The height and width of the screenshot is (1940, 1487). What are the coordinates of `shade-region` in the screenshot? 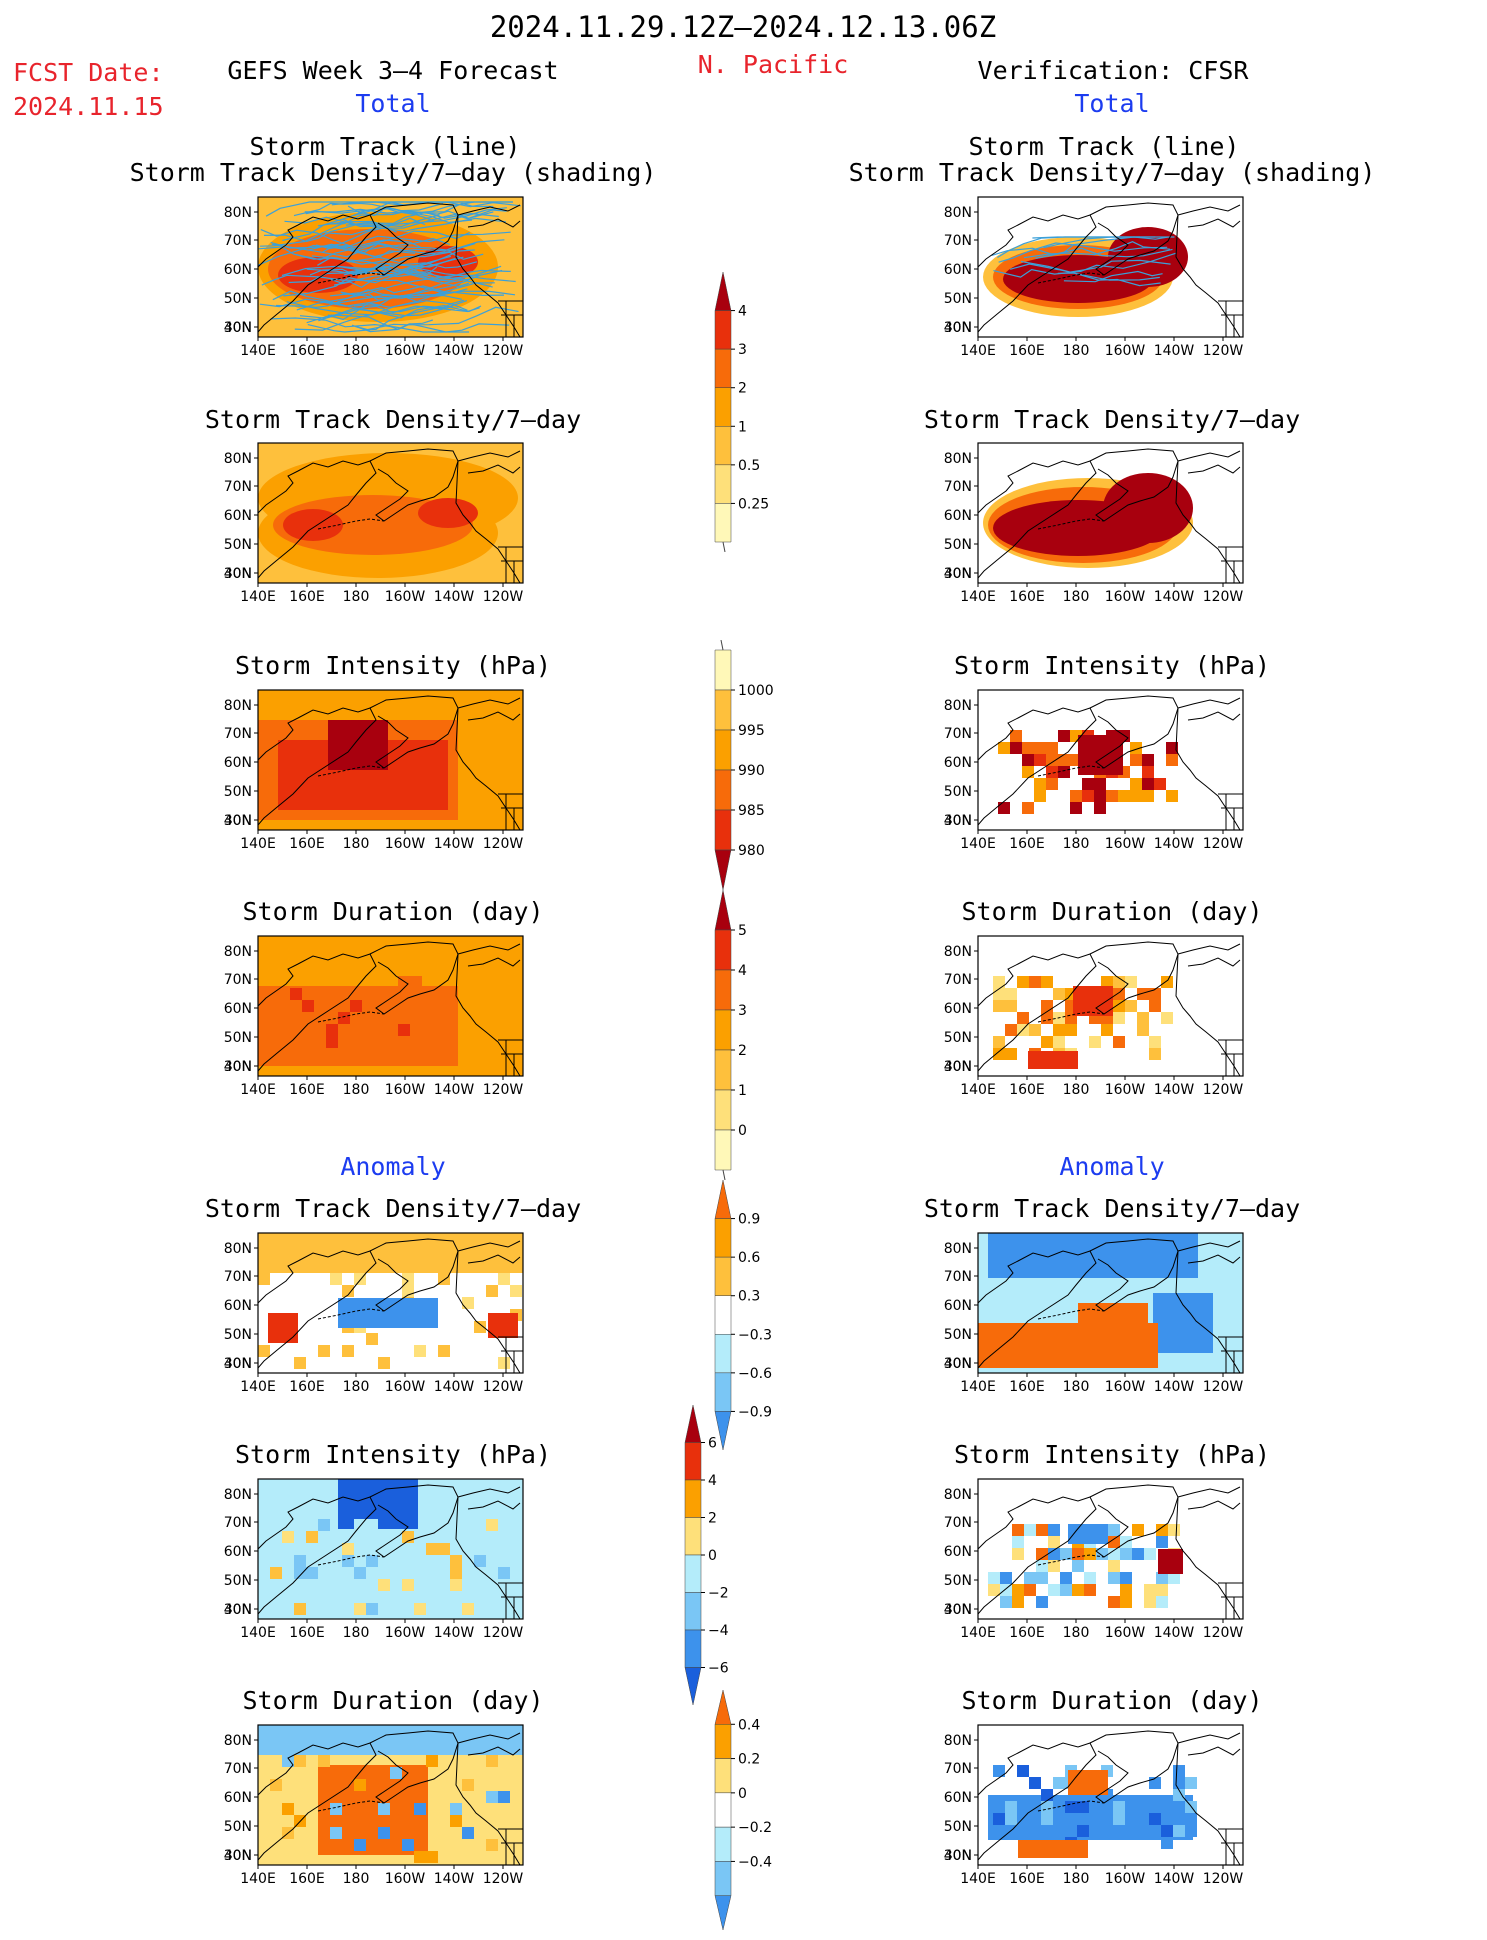 It's located at (1148, 508).